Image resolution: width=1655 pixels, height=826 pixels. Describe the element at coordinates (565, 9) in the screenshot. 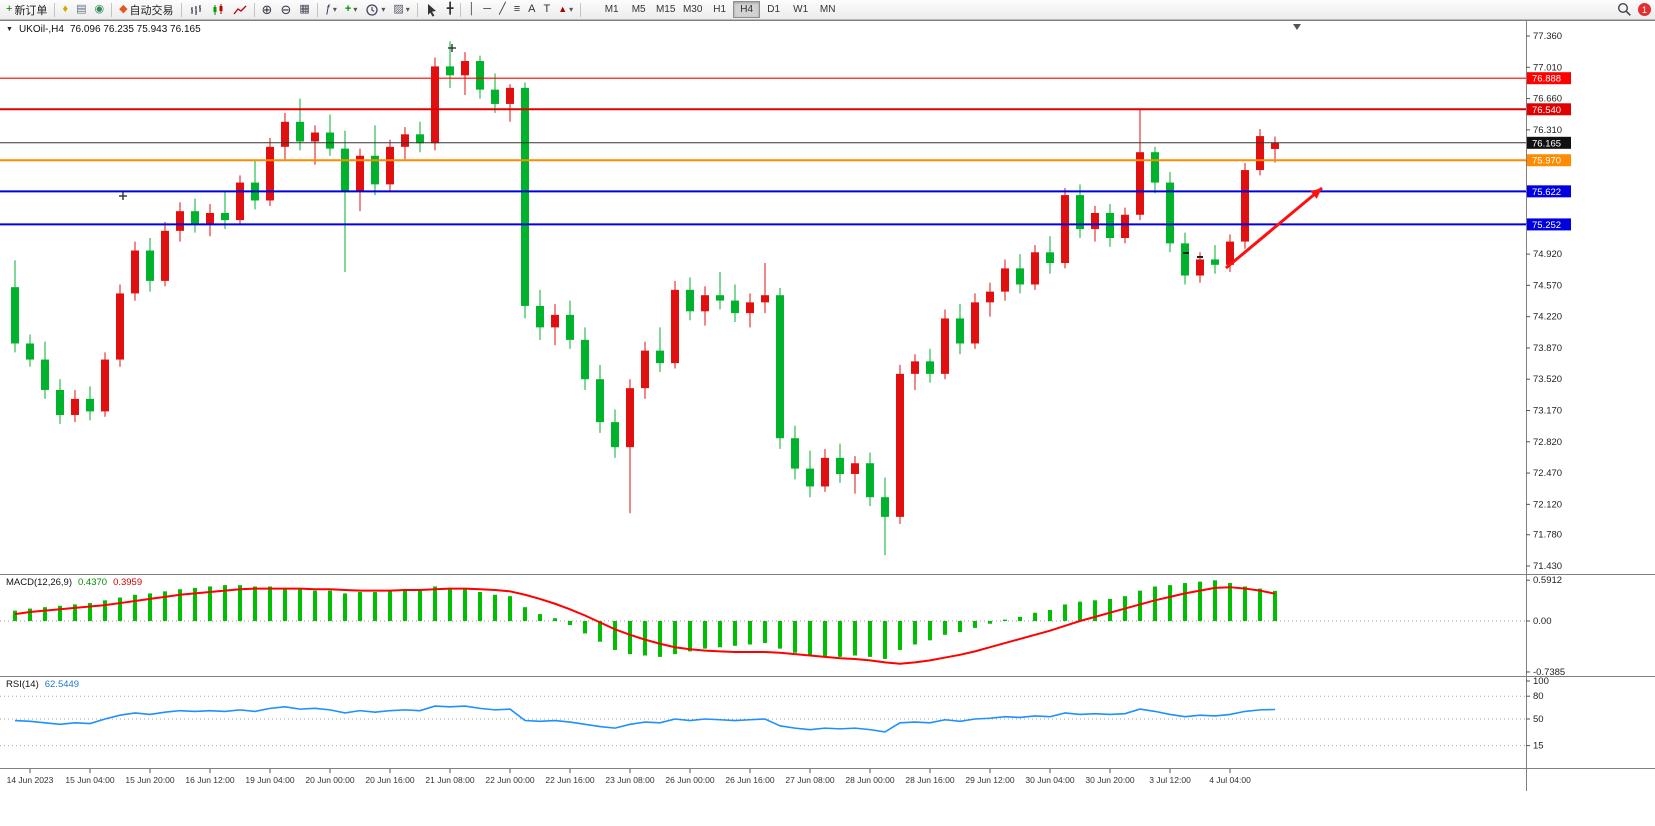

I see `shapes-button: ▲ ▾` at that location.